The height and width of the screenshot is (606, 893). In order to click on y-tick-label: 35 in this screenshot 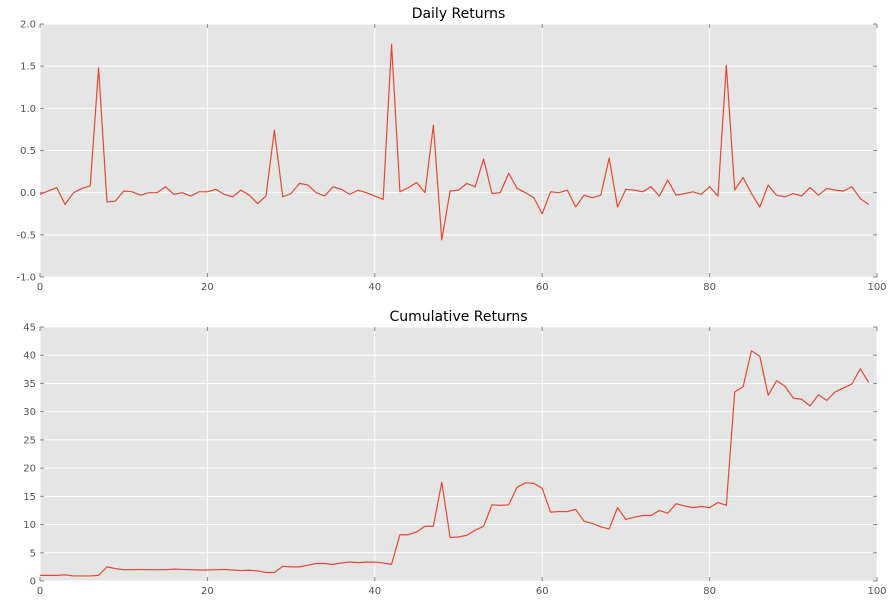, I will do `click(29, 384)`.